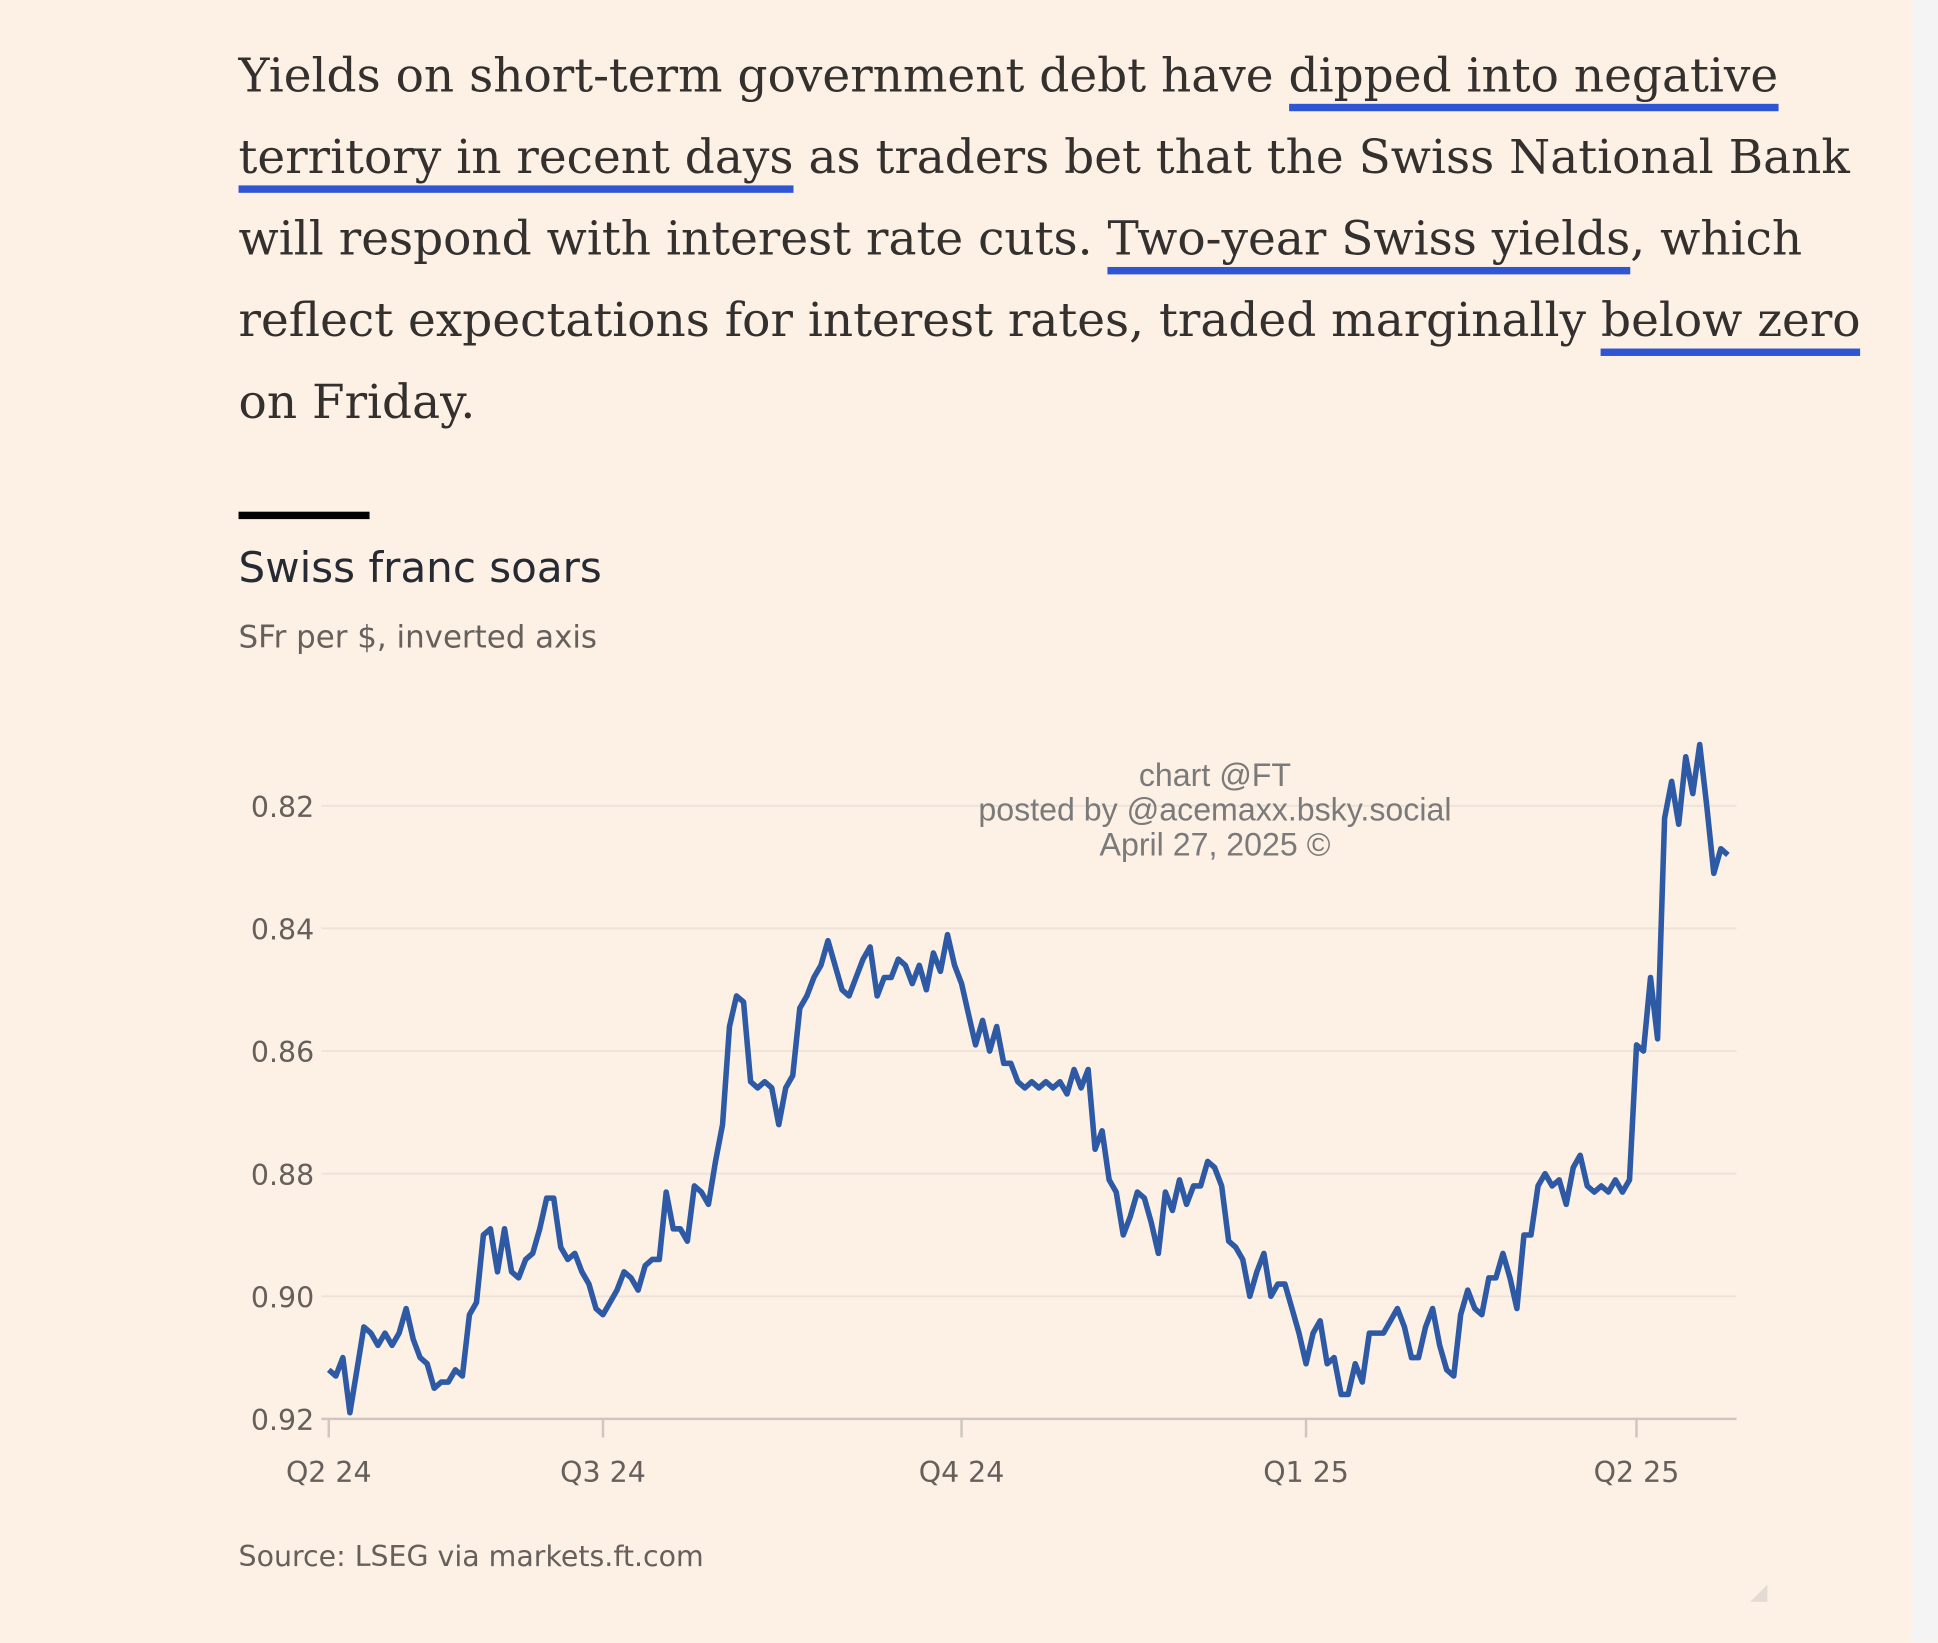 The height and width of the screenshot is (1643, 1938). Describe the element at coordinates (282, 1297) in the screenshot. I see `y-tick-label: 0.90` at that location.